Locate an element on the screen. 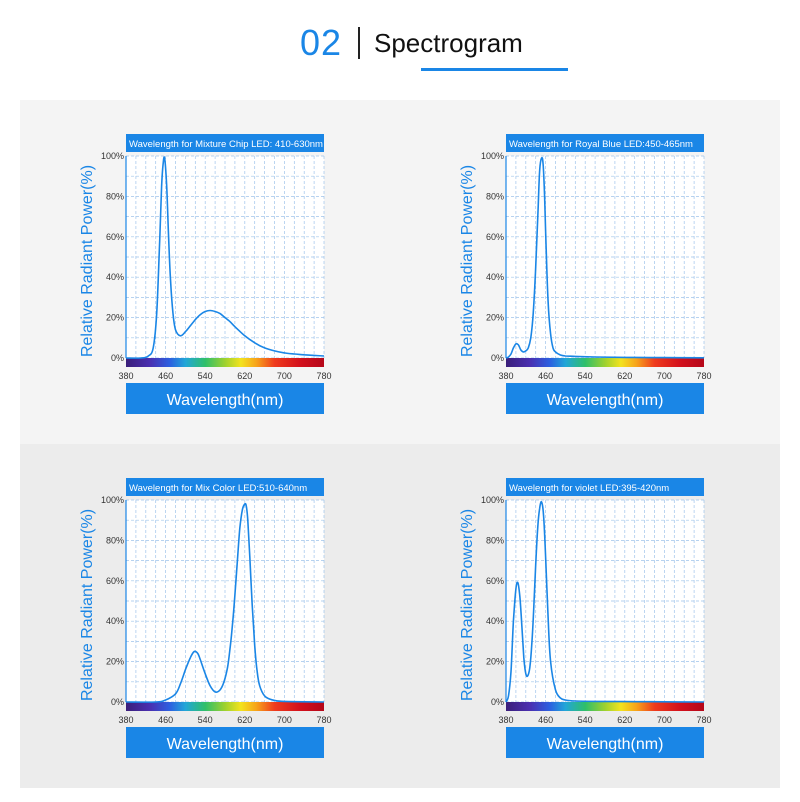 This screenshot has width=800, height=802. title-underline is located at coordinates (494, 69).